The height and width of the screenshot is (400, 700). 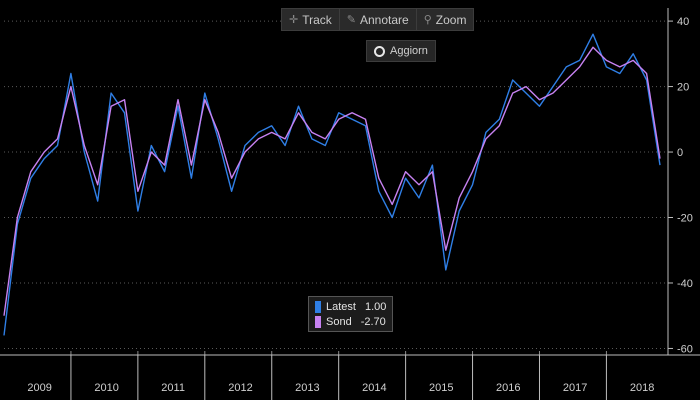 What do you see at coordinates (427, 20) in the screenshot?
I see `magnifier-icon: ⚲` at bounding box center [427, 20].